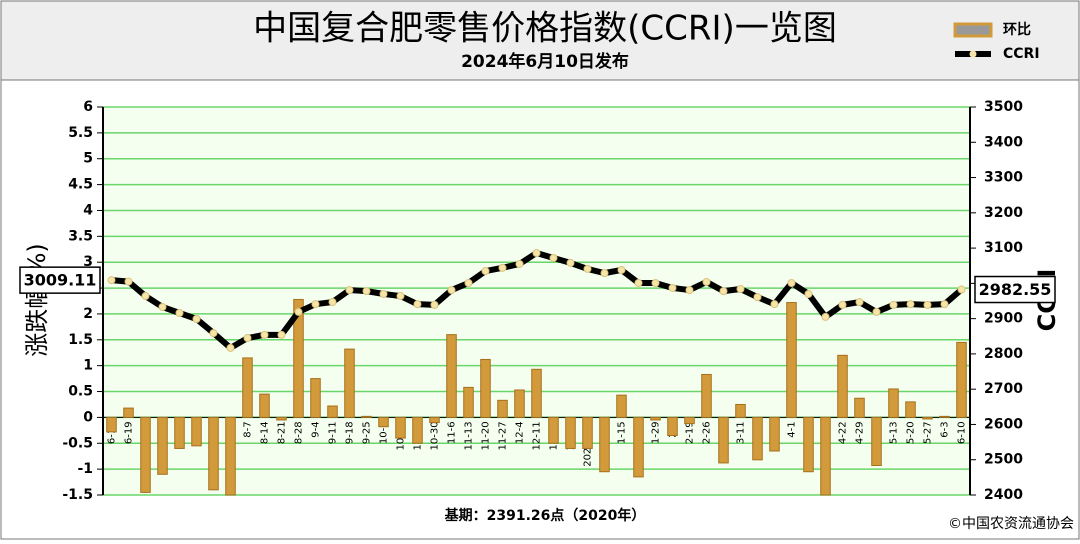  I want to click on y2-tick-label: 3500, so click(1003, 107).